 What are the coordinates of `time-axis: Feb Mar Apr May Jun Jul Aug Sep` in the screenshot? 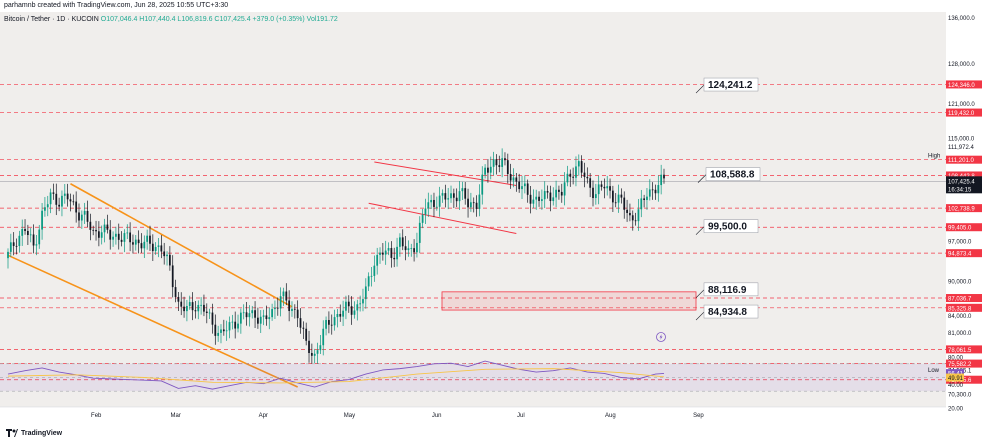 It's located at (473, 412).